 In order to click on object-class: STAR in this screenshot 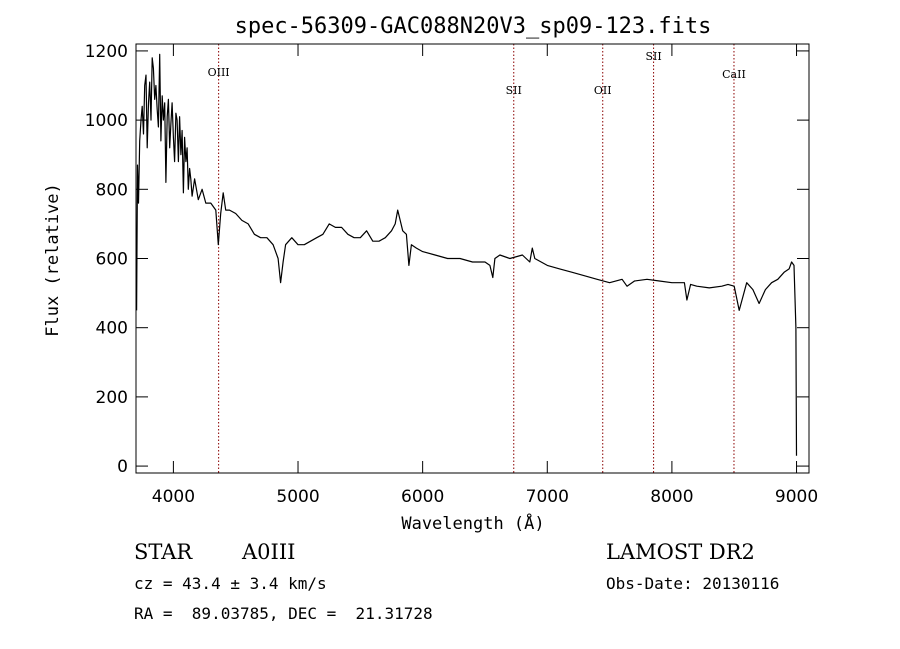, I will do `click(163, 552)`.